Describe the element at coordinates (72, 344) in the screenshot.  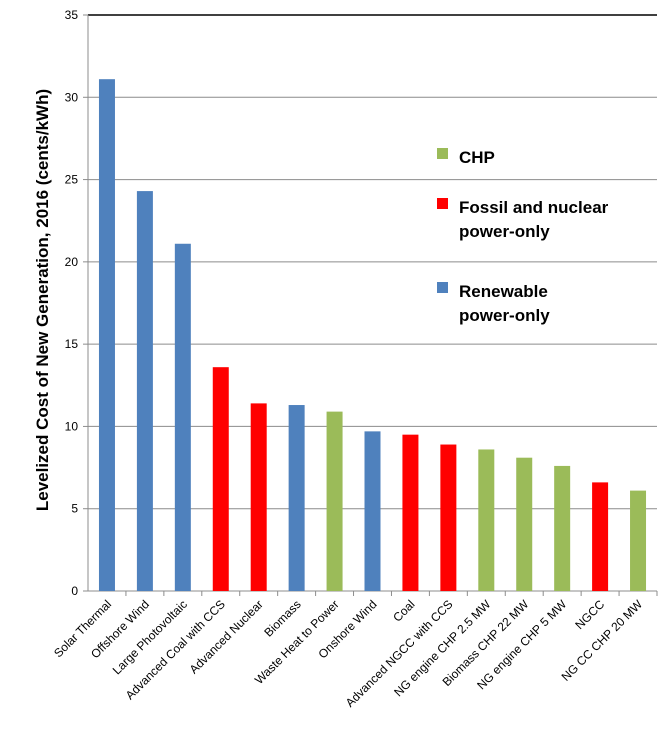
I see `y-tick-label: 15` at that location.